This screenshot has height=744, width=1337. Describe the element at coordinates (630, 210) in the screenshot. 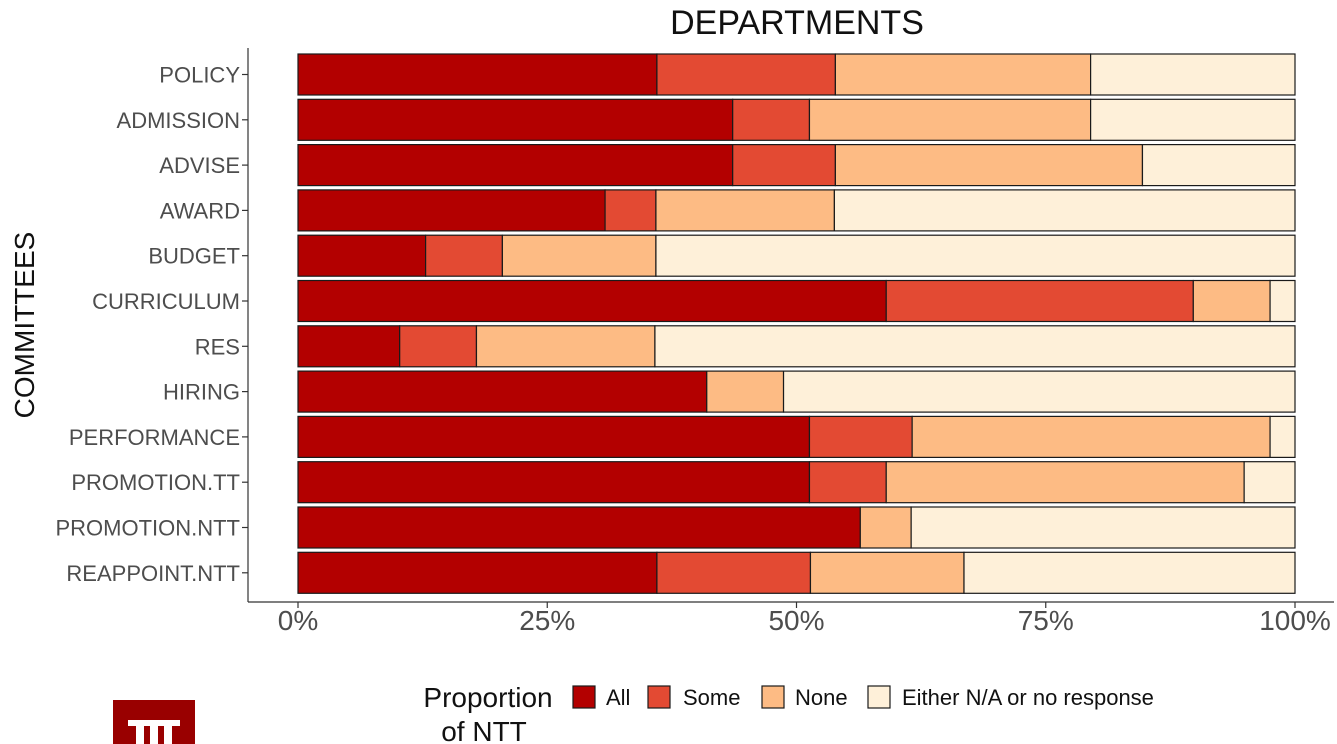

I see `bar-award-some` at that location.